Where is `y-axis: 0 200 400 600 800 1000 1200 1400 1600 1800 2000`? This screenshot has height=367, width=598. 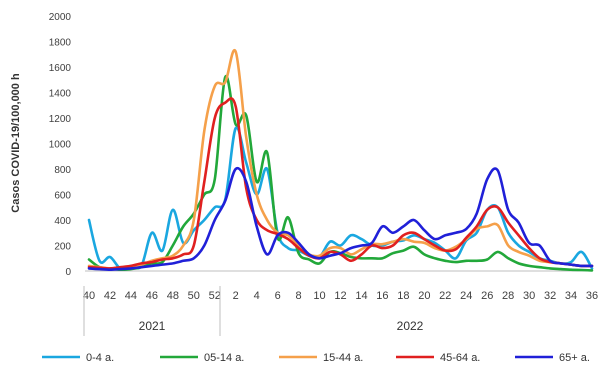 y-axis: 0 200 400 600 800 1000 1200 1400 1600 1800 2000 is located at coordinates (60, 145).